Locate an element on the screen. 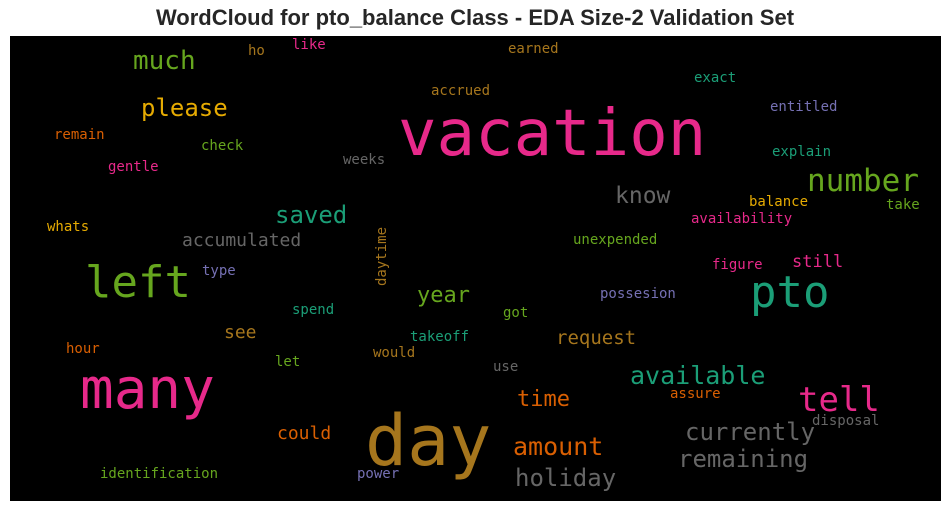 Image resolution: width=950 pixels, height=511 pixels. word-assure: assure is located at coordinates (695, 394).